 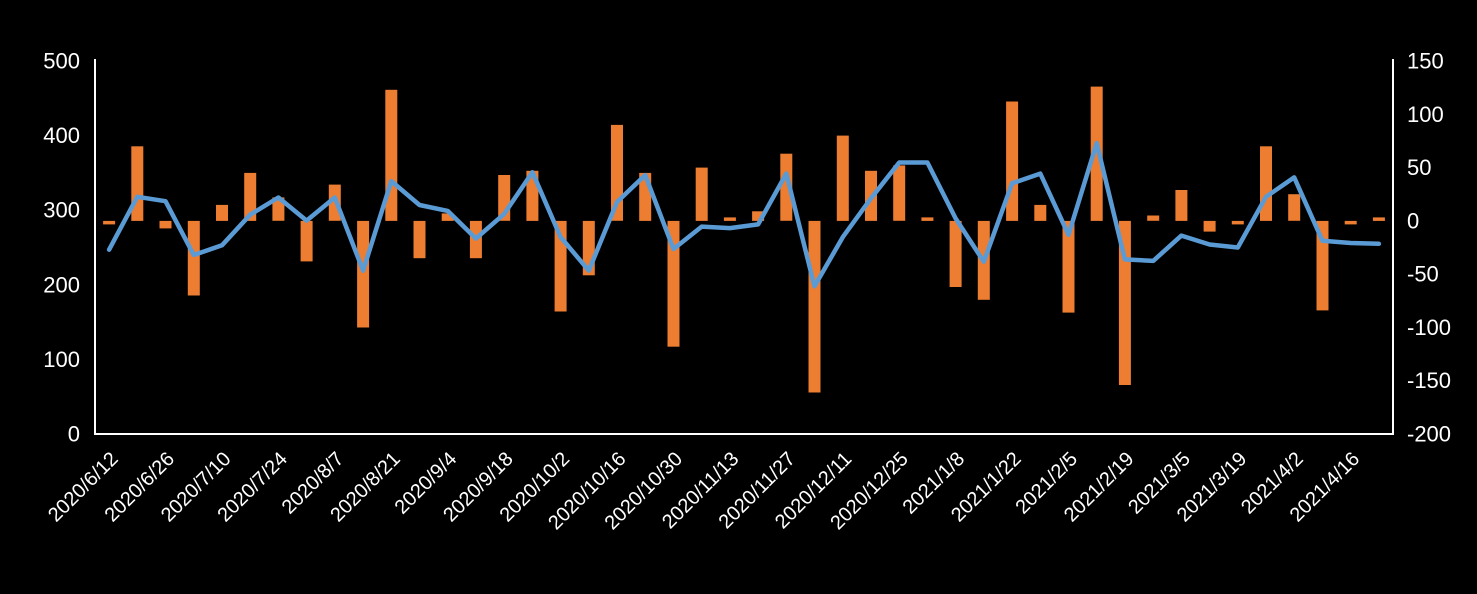 What do you see at coordinates (1429, 434) in the screenshot?
I see `right-axis-tick-label: -200` at bounding box center [1429, 434].